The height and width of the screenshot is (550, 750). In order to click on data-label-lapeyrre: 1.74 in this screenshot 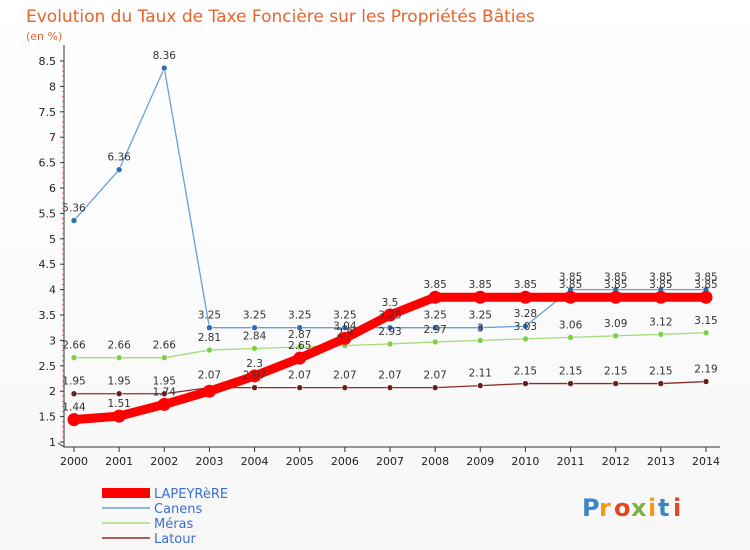, I will do `click(165, 392)`.